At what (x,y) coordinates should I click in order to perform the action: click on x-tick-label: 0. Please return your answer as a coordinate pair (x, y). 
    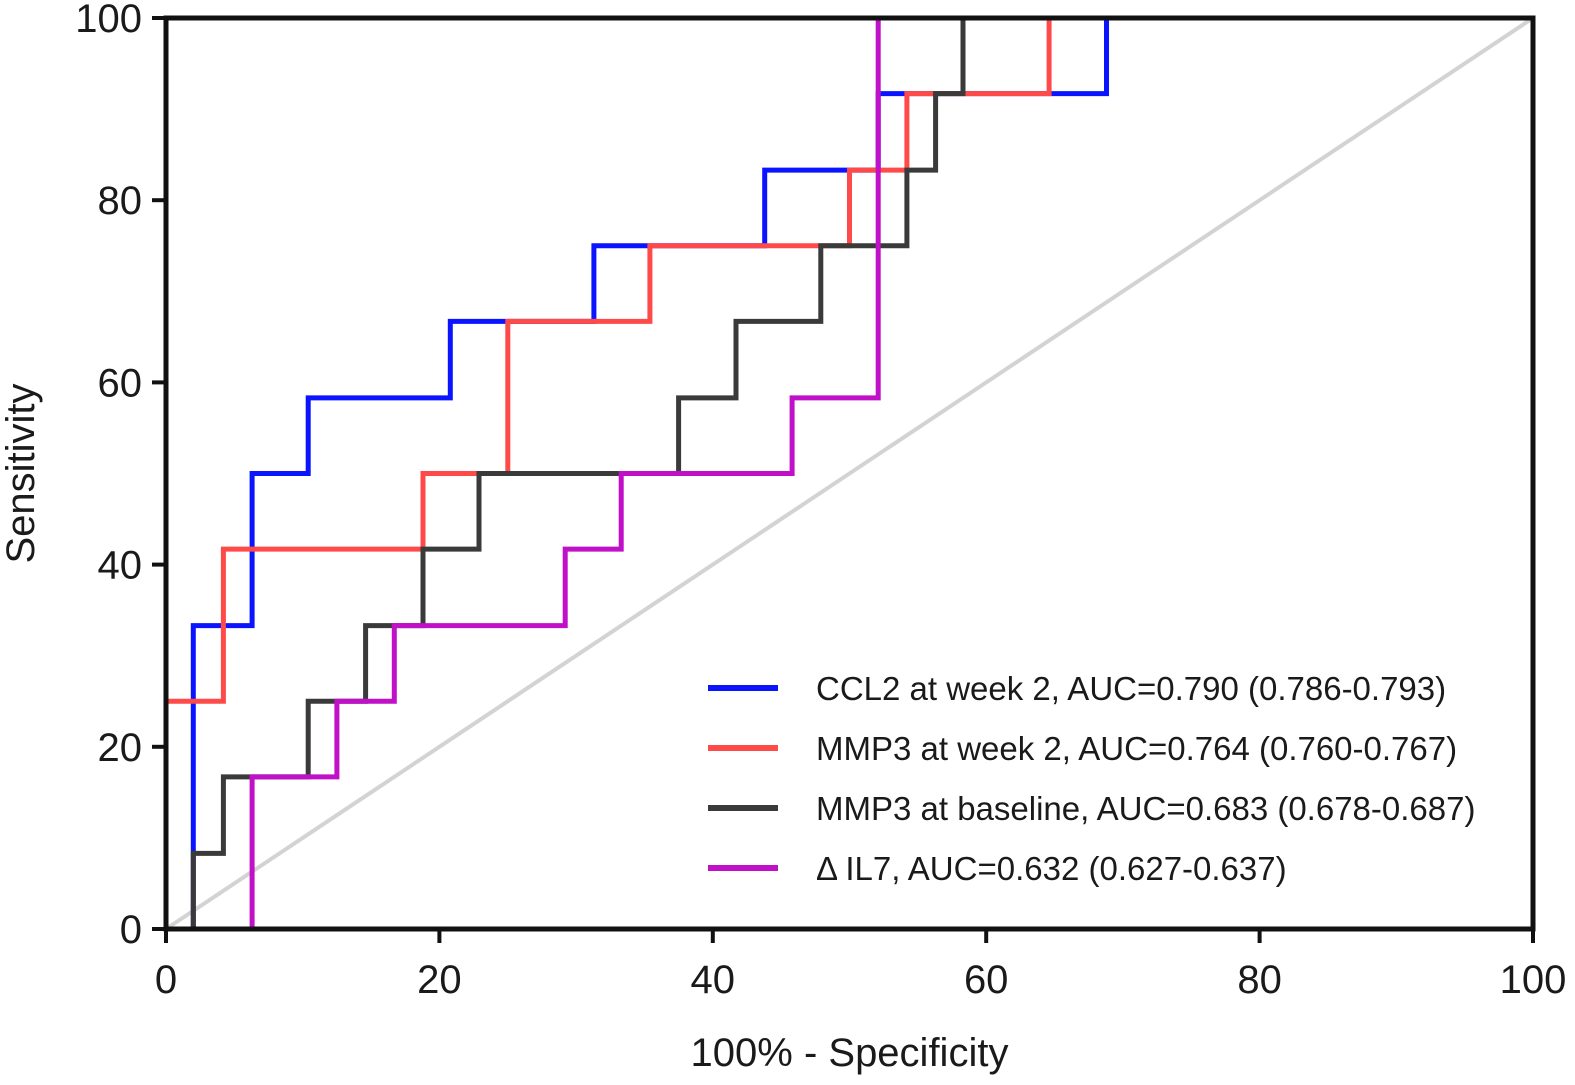
    Looking at the image, I should click on (166, 980).